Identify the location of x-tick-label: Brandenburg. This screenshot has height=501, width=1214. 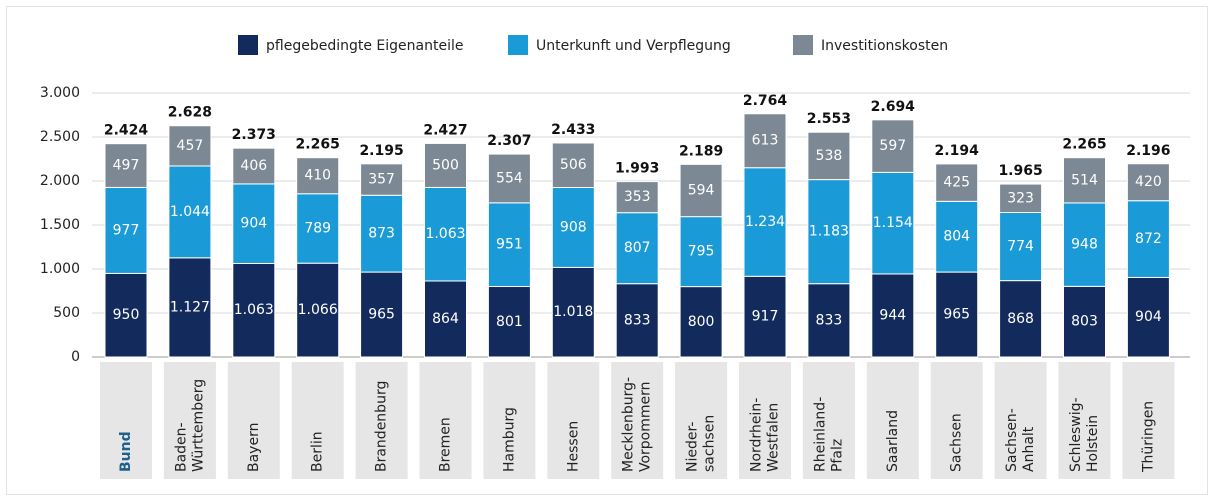
(382, 426).